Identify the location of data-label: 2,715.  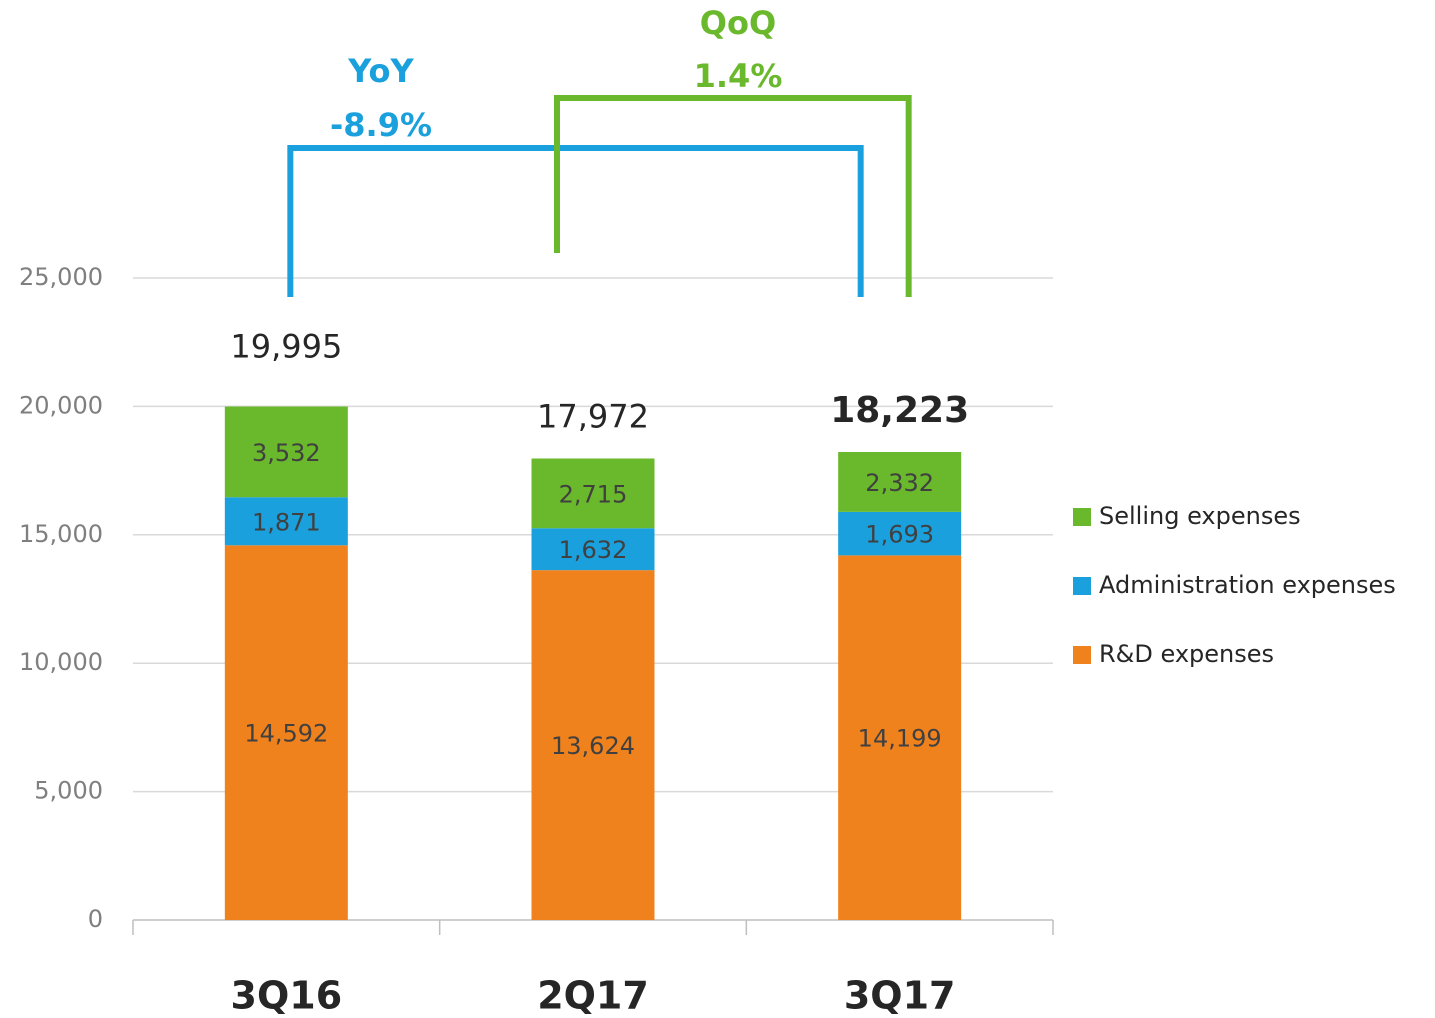
(593, 494).